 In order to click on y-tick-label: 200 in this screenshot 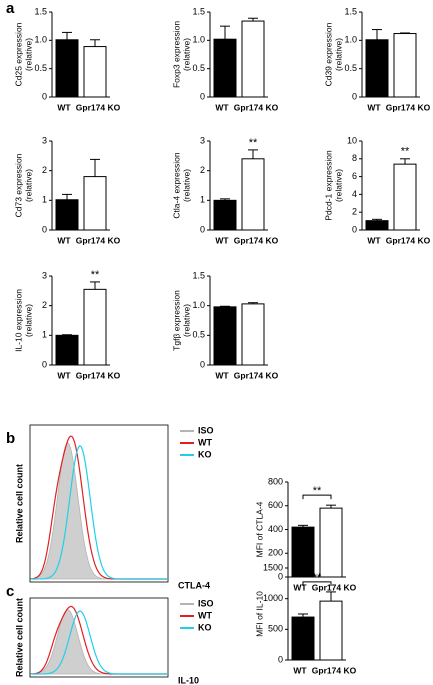, I will do `click(275, 553)`.